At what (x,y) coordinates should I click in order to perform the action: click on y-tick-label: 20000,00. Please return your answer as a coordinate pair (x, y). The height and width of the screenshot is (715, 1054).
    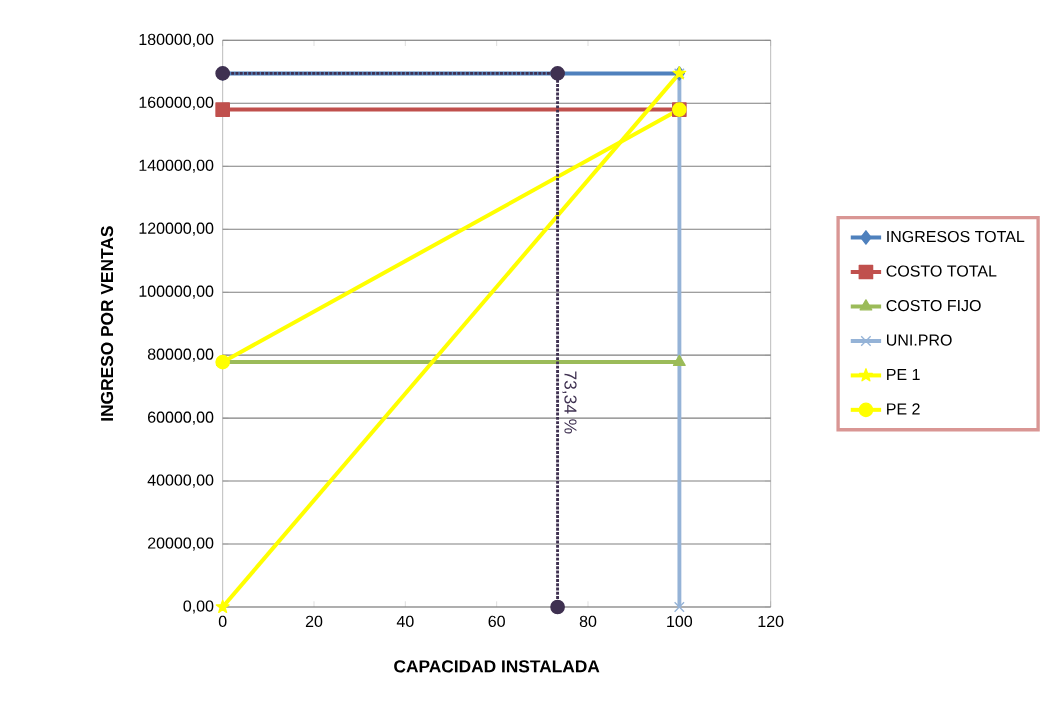
    Looking at the image, I should click on (181, 544).